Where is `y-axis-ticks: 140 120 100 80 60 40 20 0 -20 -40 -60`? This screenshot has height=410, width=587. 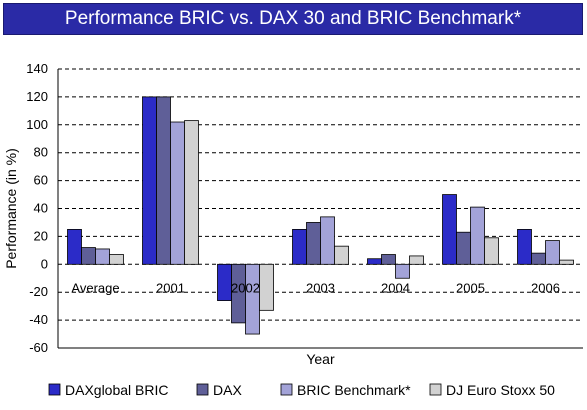 y-axis-ticks: 140 120 100 80 60 40 20 0 -20 -40 -60 is located at coordinates (37, 208).